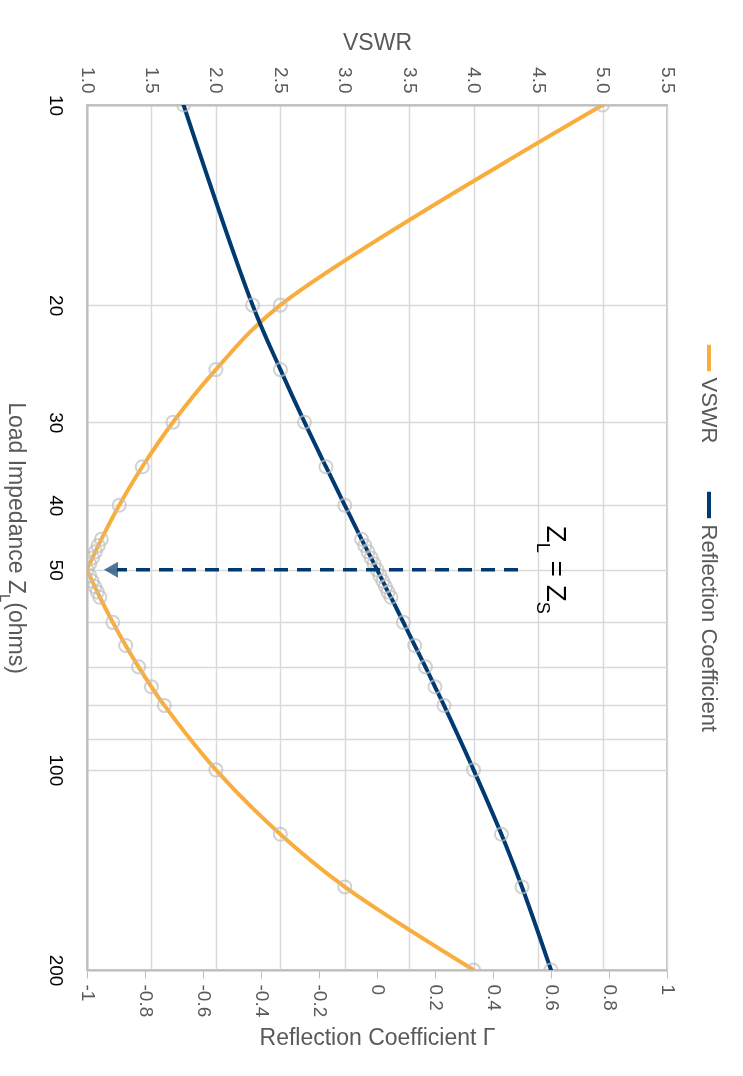 This screenshot has width=743, height=1076. I want to click on x2-tick-label: 4.0, so click(475, 80).